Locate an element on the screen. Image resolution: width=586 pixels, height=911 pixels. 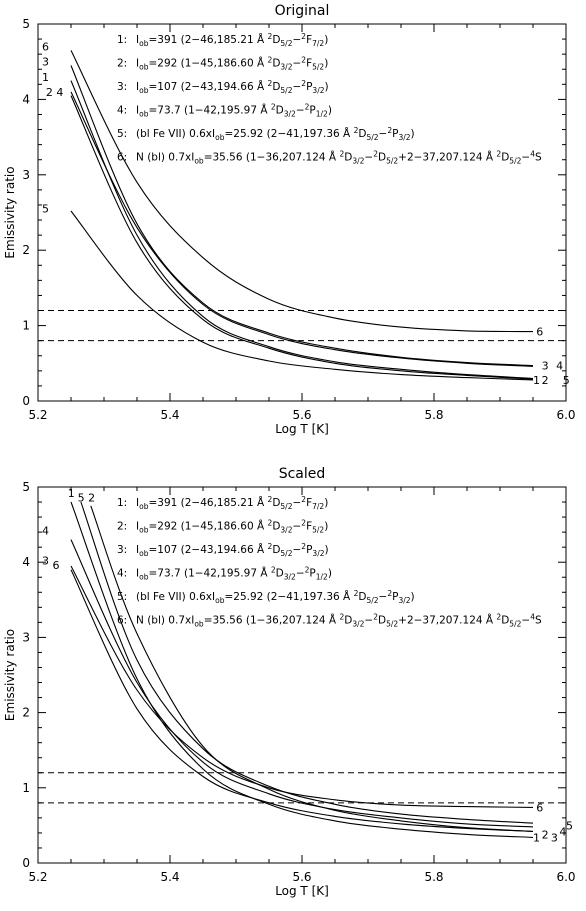
panel2-y-tick-label: 2 is located at coordinates (26, 713).